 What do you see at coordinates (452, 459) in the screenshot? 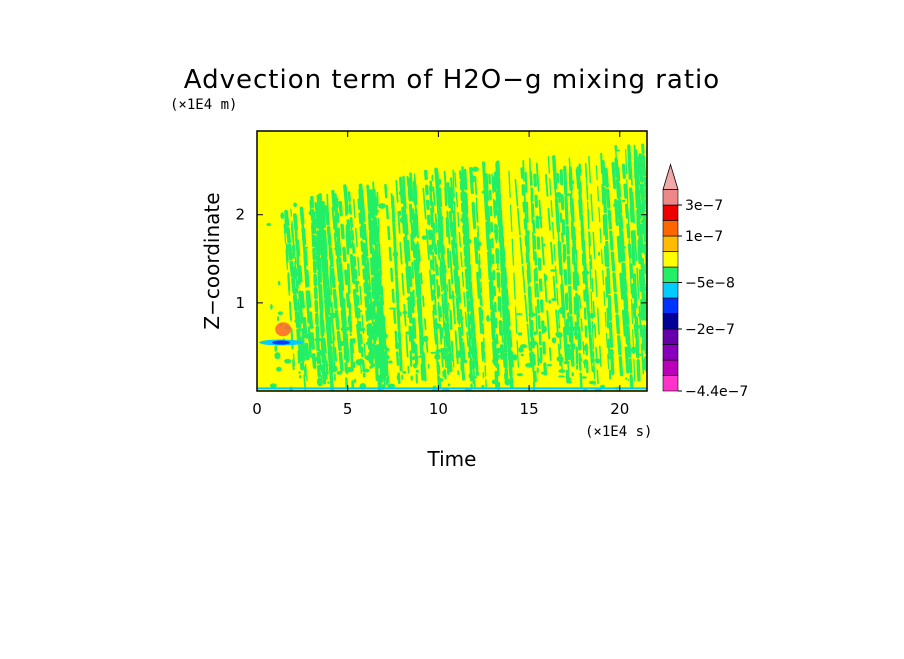
I see `x-axis-label: Time` at bounding box center [452, 459].